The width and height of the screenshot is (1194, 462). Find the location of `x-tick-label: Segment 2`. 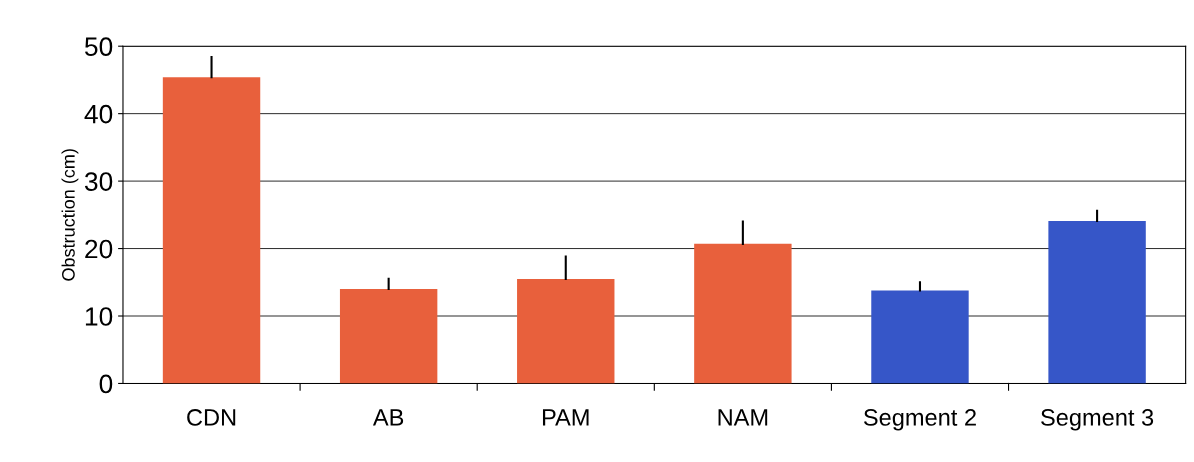

x-tick-label: Segment 2 is located at coordinates (919, 420).